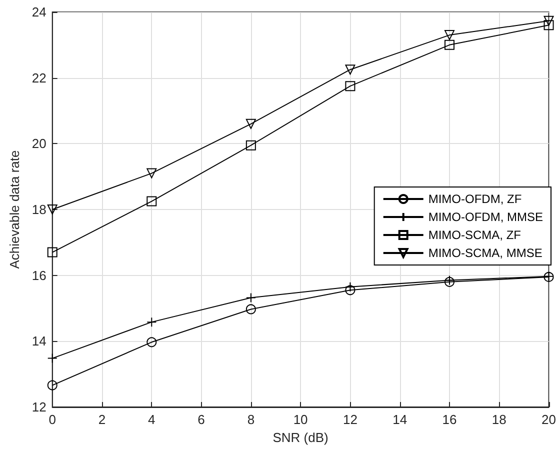 This screenshot has height=452, width=559. Describe the element at coordinates (39, 12) in the screenshot. I see `y-tick-label: 24` at that location.